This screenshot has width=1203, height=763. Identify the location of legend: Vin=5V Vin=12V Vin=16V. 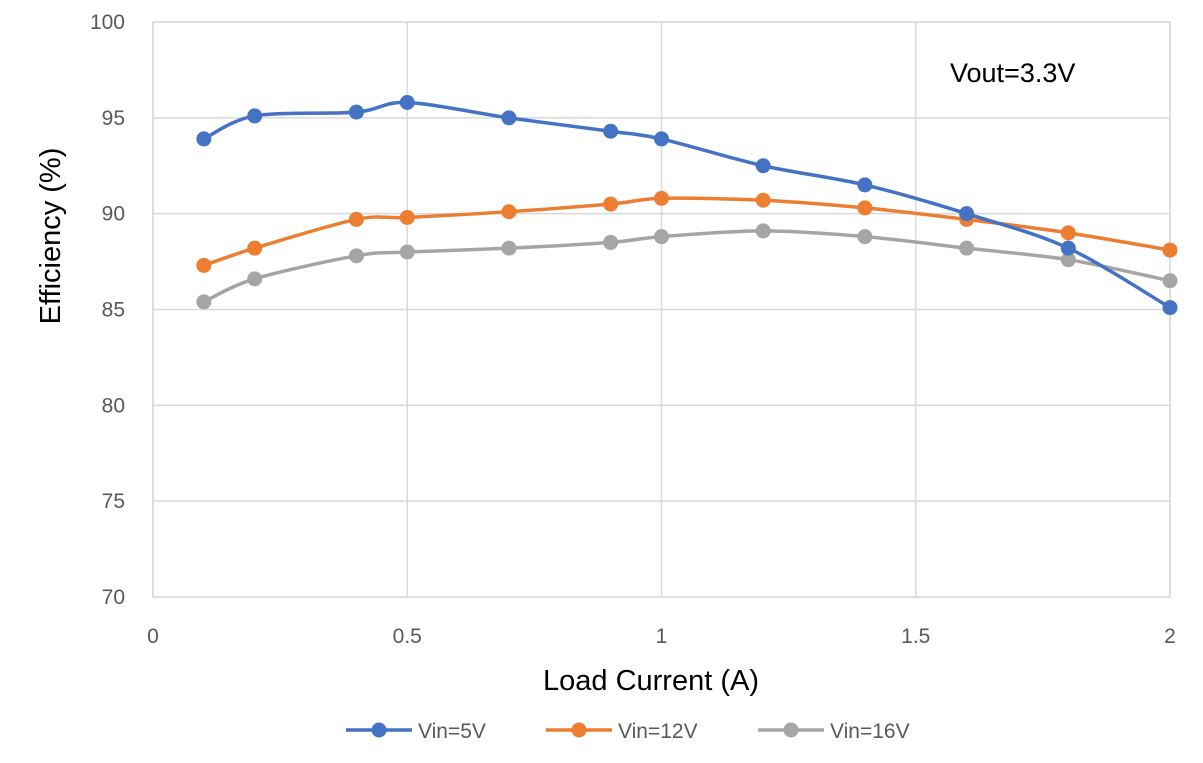
(628, 731).